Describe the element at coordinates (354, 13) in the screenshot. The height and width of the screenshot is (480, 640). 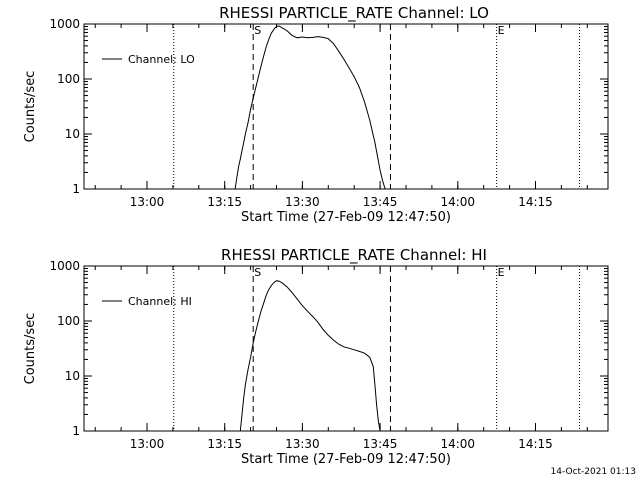
I see `chart-title: RHESSI PARTICLE_RATE Channel: LO` at that location.